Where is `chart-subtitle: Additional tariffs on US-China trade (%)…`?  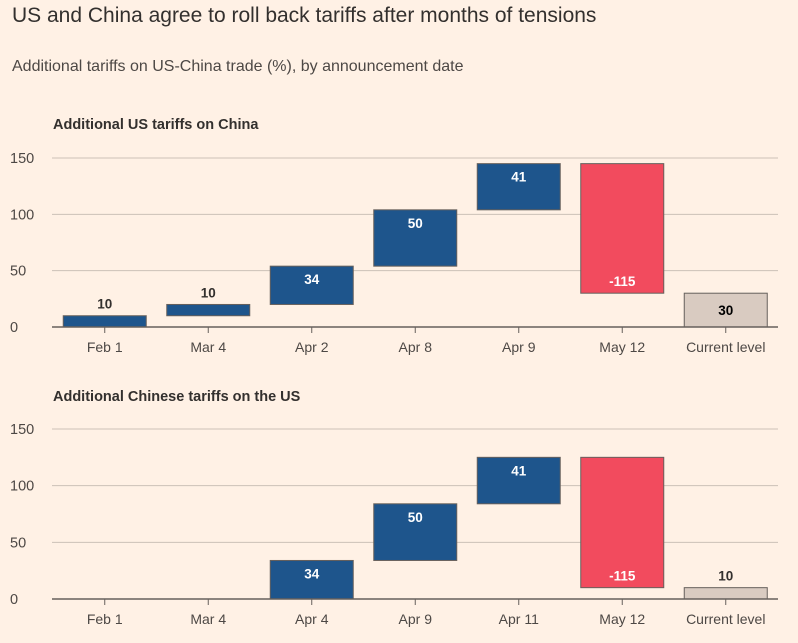 chart-subtitle: Additional tariffs on US-China trade (%)… is located at coordinates (238, 66).